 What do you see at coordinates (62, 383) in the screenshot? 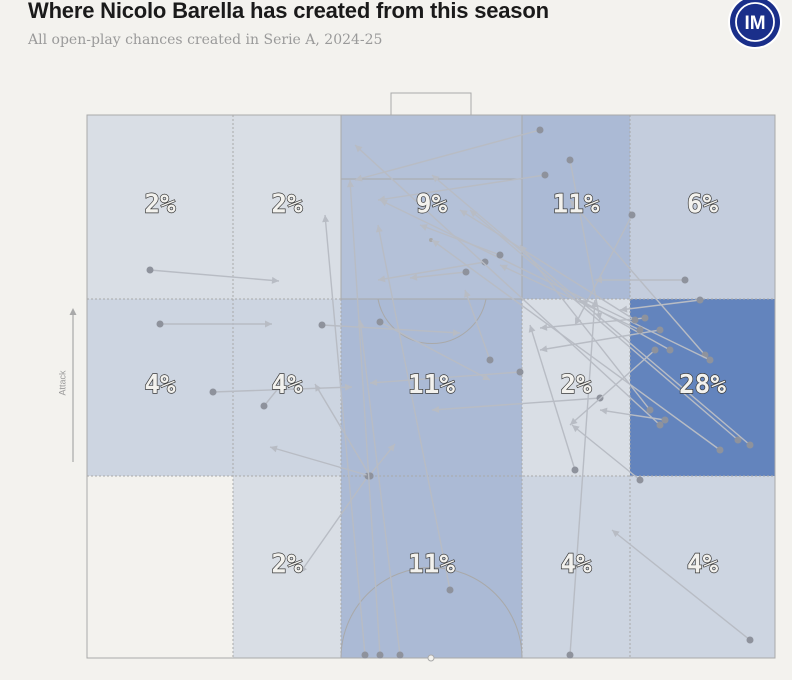
I see `attack-label: Attack` at bounding box center [62, 383].